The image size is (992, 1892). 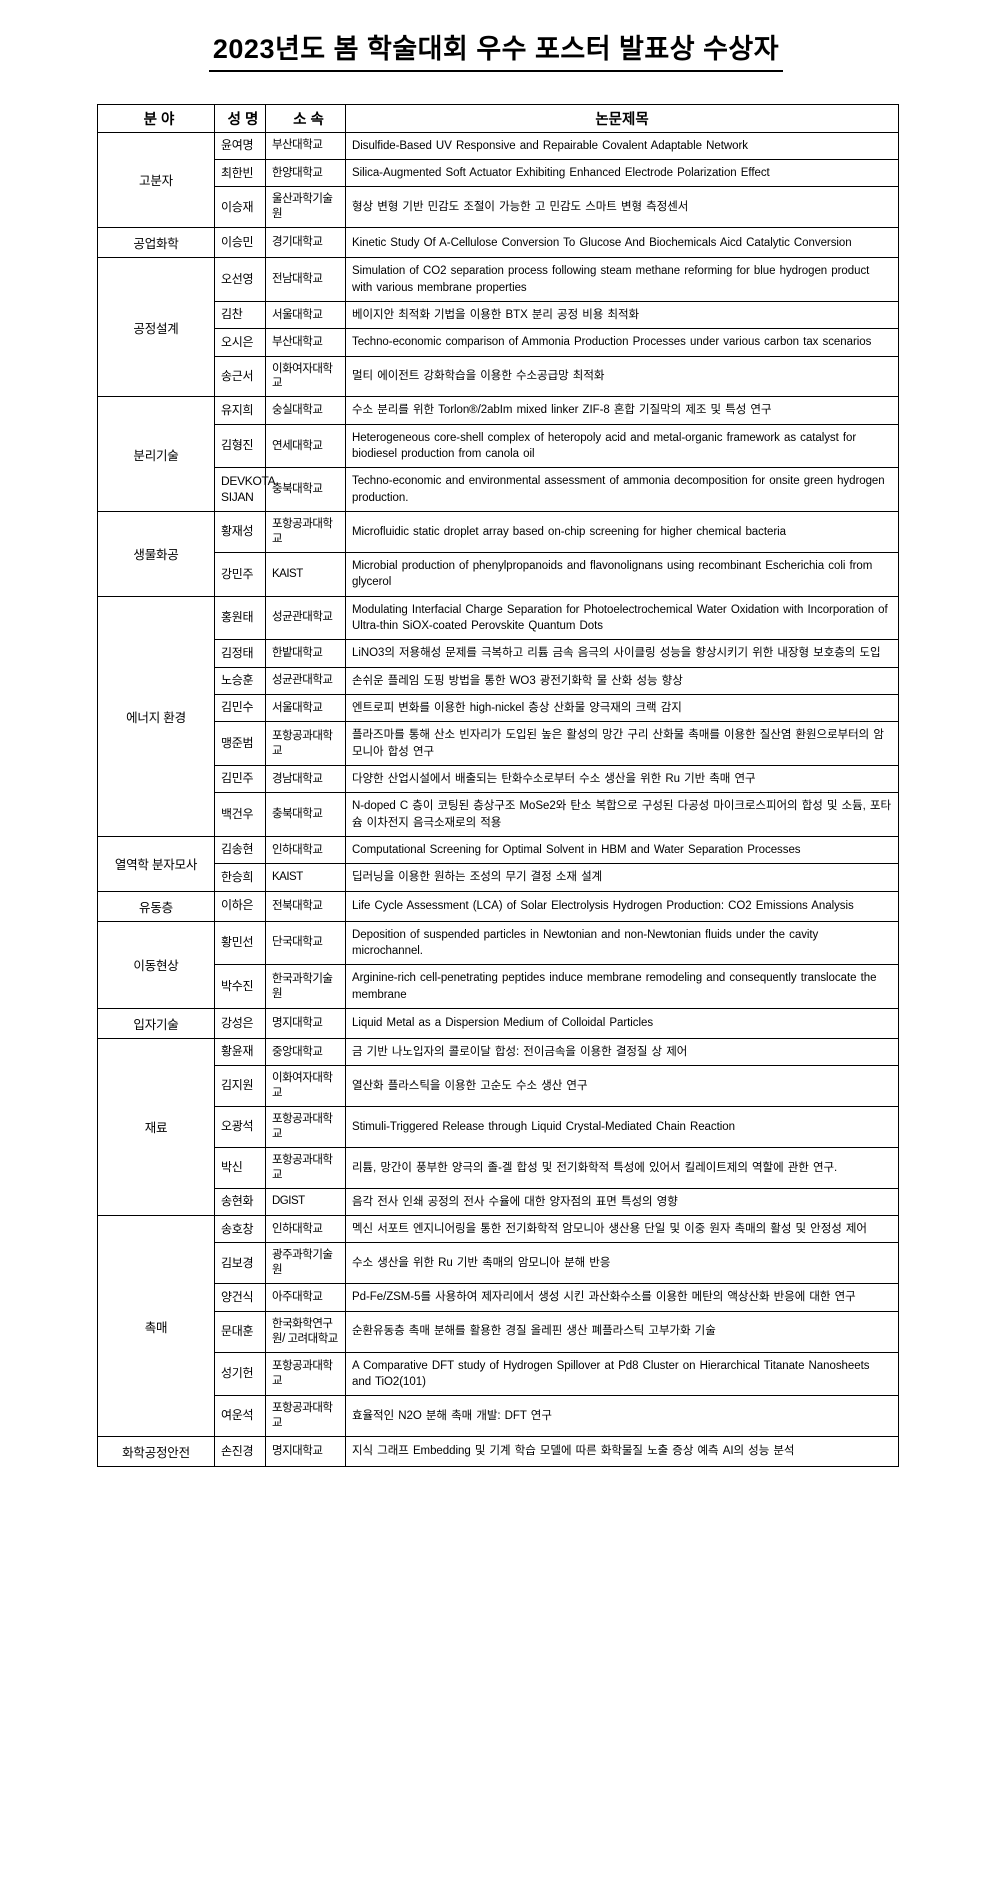 I want to click on cell-paper-title: 효율적인 N2O 분해 촉매 개발: DFT 연구, so click(x=622, y=1416).